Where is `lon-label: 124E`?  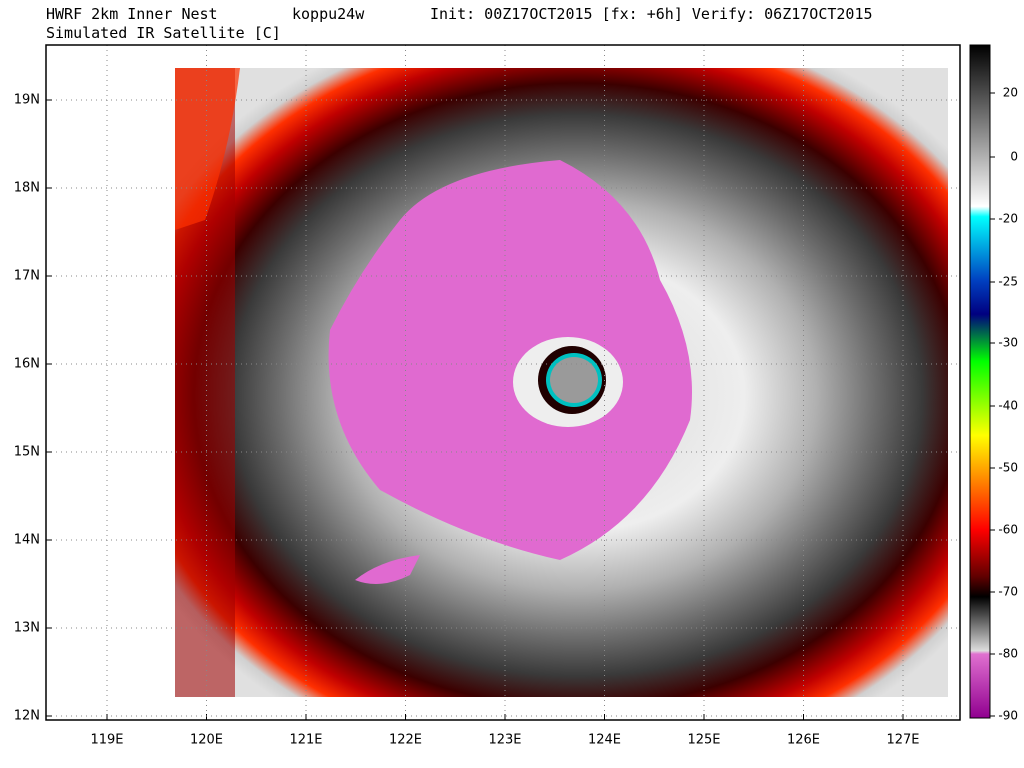
lon-label: 124E is located at coordinates (604, 740).